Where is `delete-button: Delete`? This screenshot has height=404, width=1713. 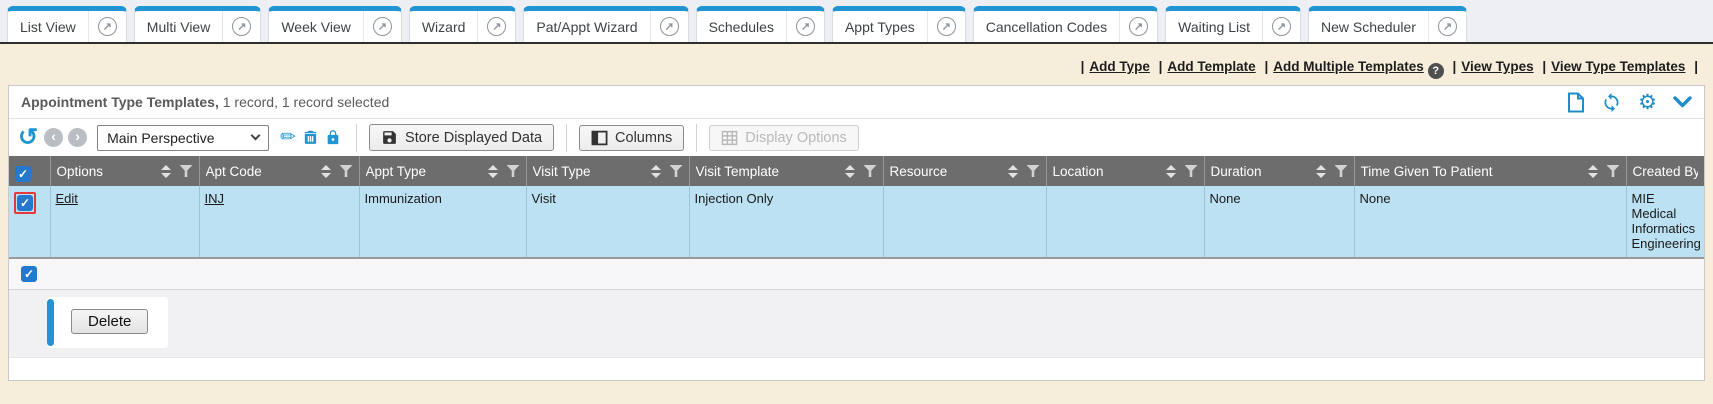
delete-button: Delete is located at coordinates (110, 321).